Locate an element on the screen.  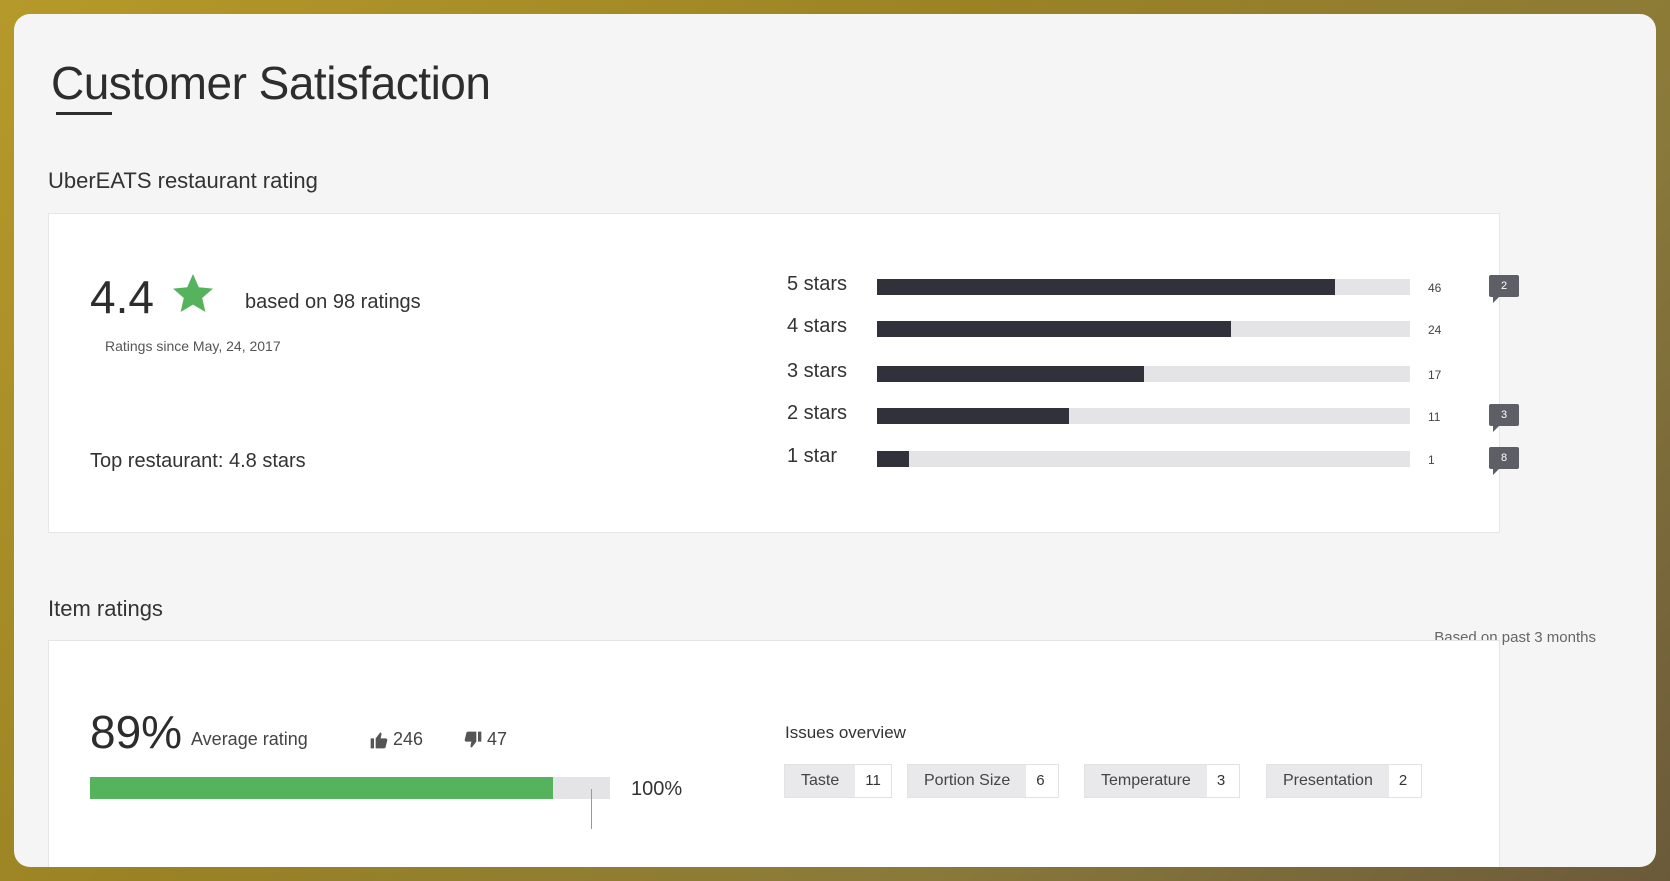
average-rating-label: Average rating is located at coordinates (249, 739).